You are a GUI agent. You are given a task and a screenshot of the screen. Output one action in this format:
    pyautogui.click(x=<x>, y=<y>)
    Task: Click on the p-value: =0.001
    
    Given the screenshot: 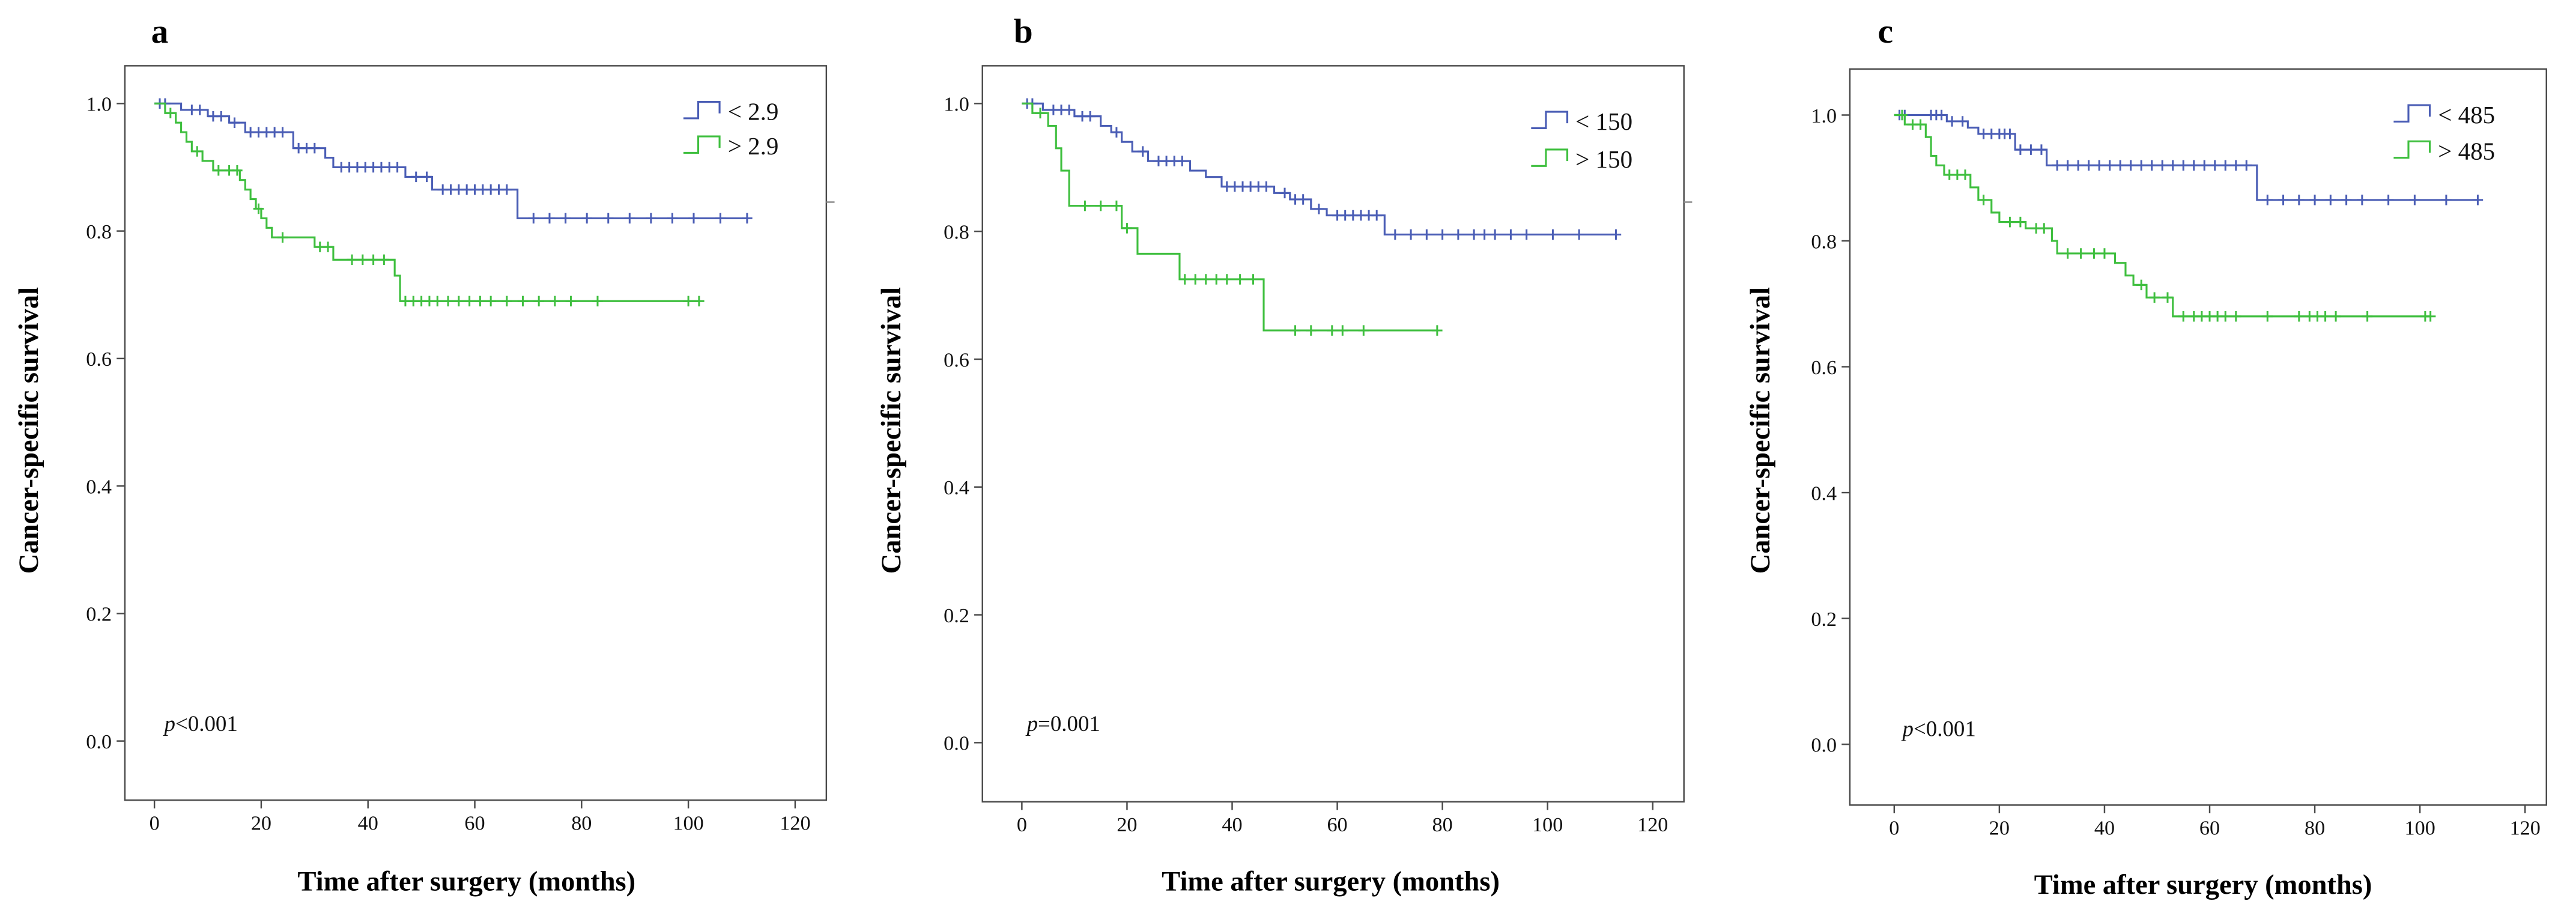 What is the action you would take?
    pyautogui.click(x=1069, y=723)
    